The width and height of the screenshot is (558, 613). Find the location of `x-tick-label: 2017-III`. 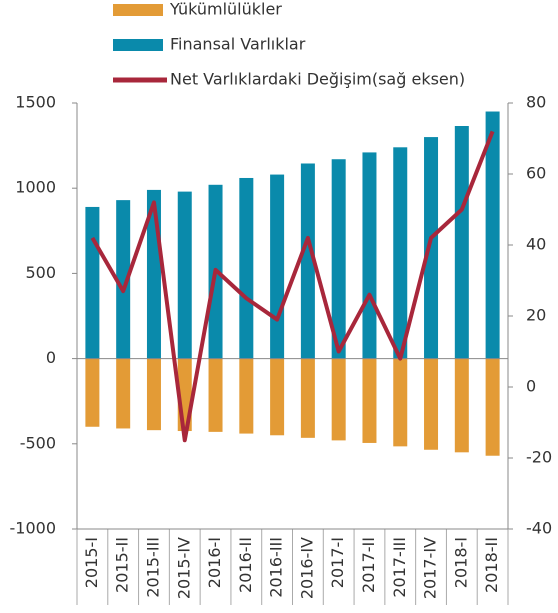

x-tick-label: 2017-III is located at coordinates (399, 567).